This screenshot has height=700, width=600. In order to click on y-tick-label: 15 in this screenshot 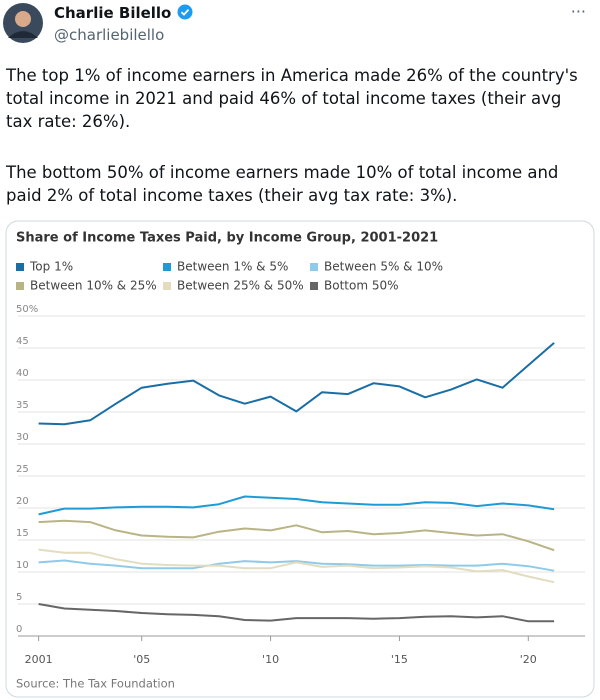, I will do `click(22, 533)`.